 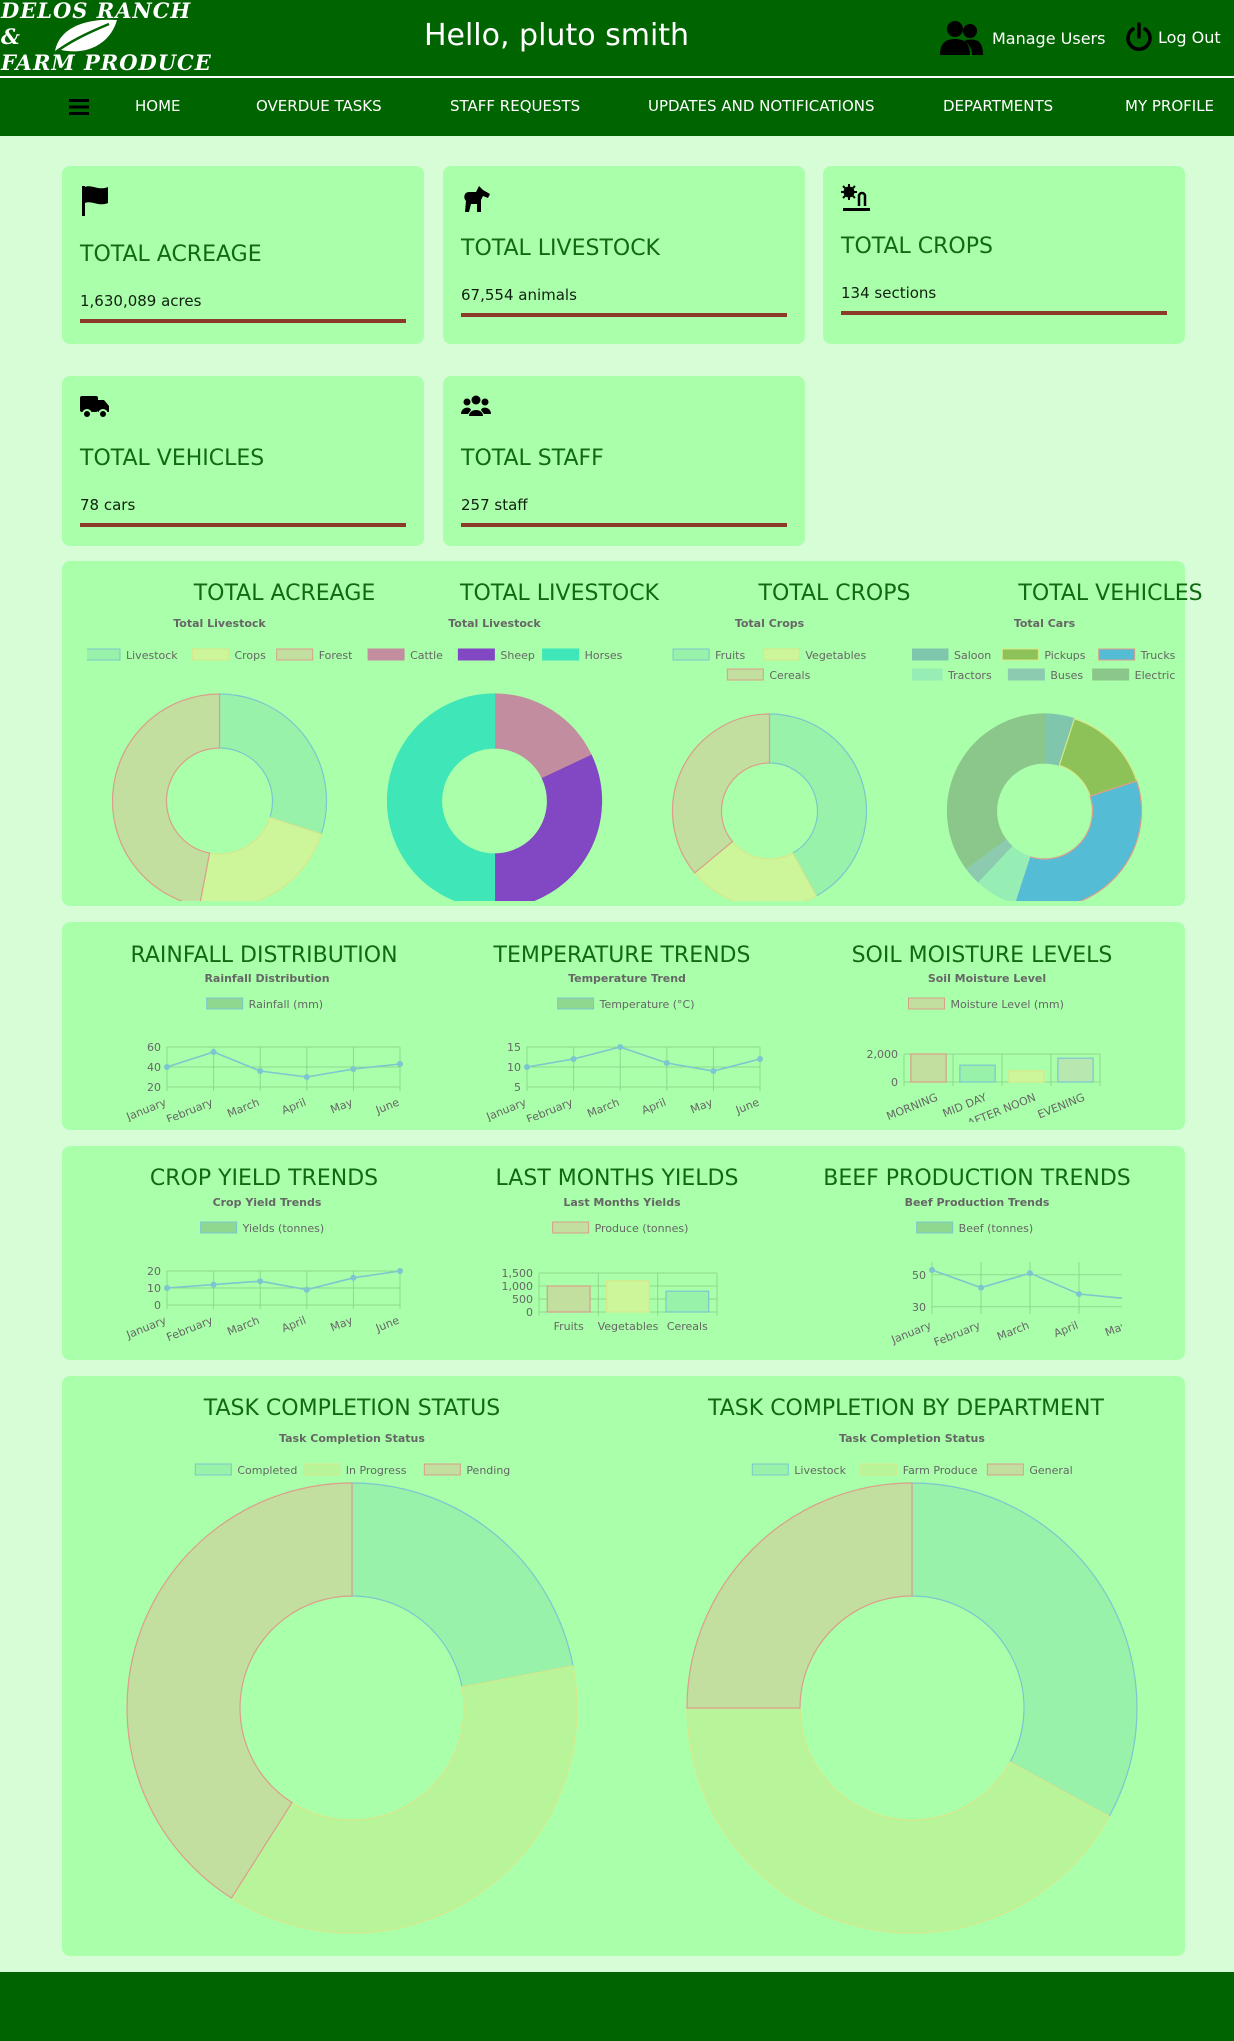 What do you see at coordinates (243, 461) in the screenshot?
I see `stat-card-vehicles: TOTAL VEHICLES 78 cars` at bounding box center [243, 461].